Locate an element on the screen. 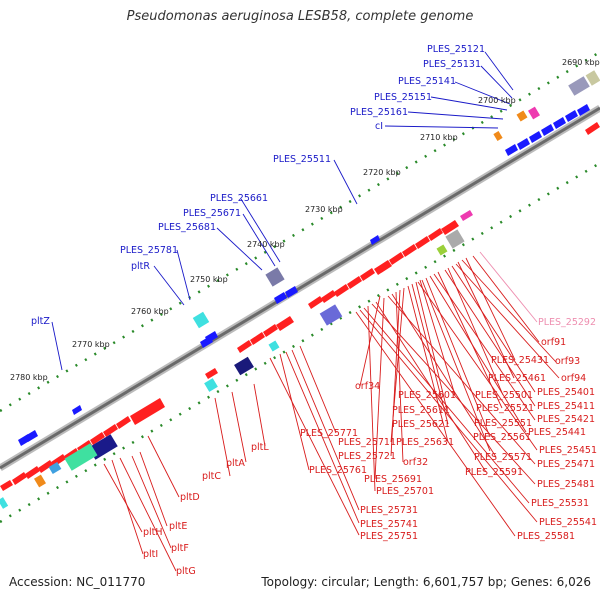 This screenshot has height=600, width=600. gene-label: PLES_25292 is located at coordinates (567, 322).